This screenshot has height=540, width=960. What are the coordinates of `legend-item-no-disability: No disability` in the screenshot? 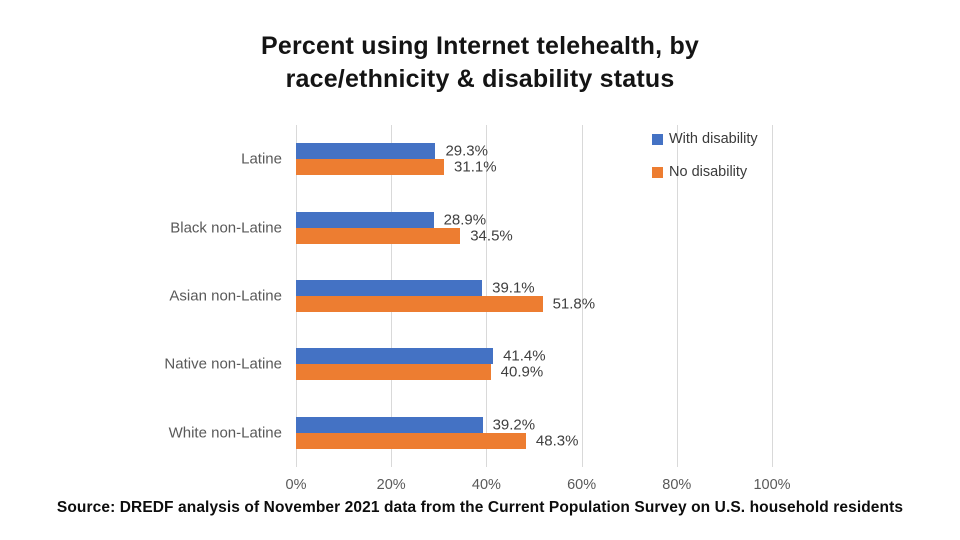 It's located at (705, 172).